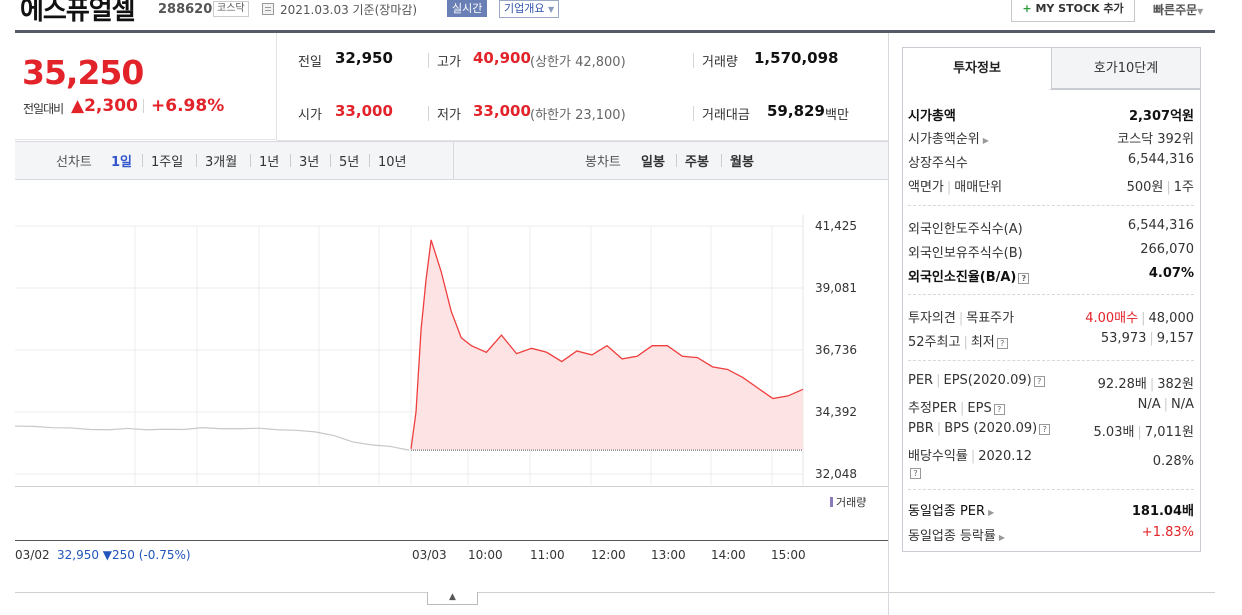 This screenshot has width=1242, height=615. Describe the element at coordinates (578, 62) in the screenshot. I see `upper-limit: (상한가 42,800)` at that location.